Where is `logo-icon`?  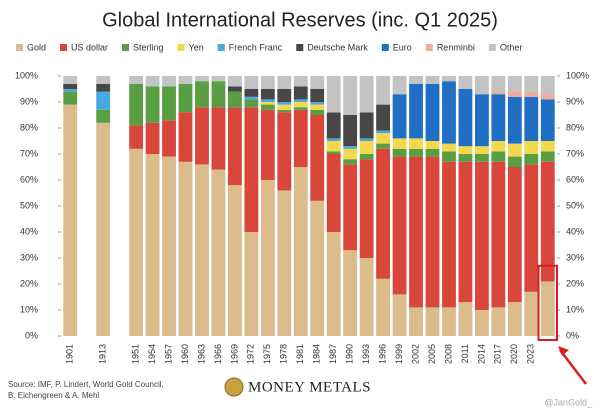
logo-icon is located at coordinates (234, 387).